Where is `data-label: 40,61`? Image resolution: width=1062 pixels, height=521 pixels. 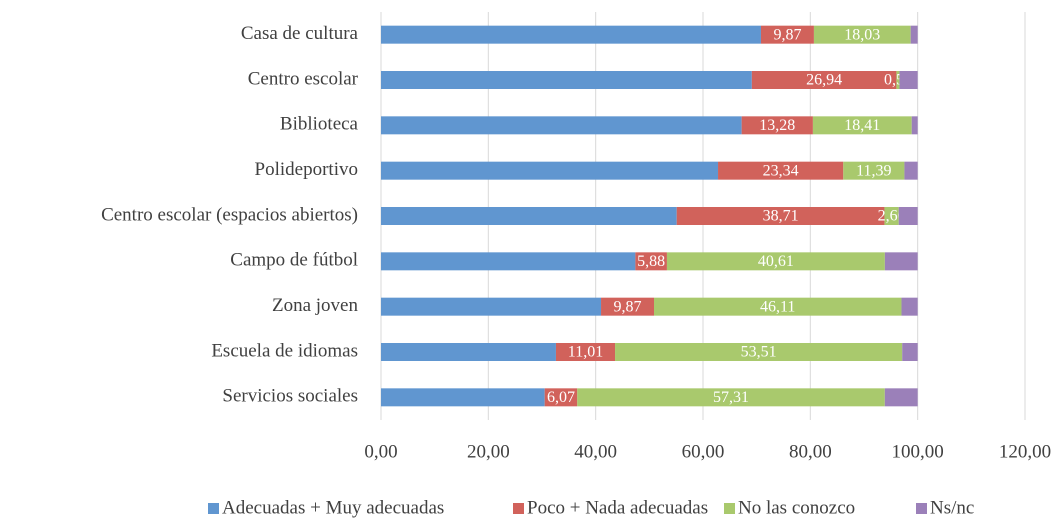
data-label: 40,61 is located at coordinates (776, 261).